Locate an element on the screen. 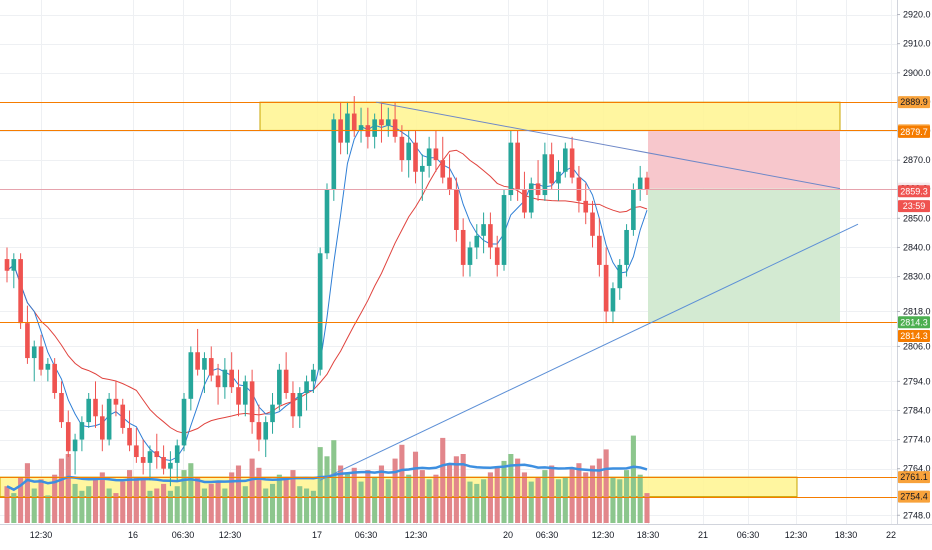 The image size is (932, 550). price-axis-label: 2910.0 is located at coordinates (917, 44).